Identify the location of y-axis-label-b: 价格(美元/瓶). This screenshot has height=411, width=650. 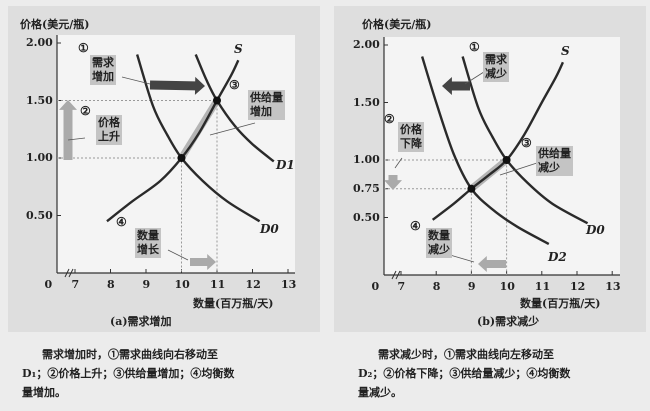
(397, 24).